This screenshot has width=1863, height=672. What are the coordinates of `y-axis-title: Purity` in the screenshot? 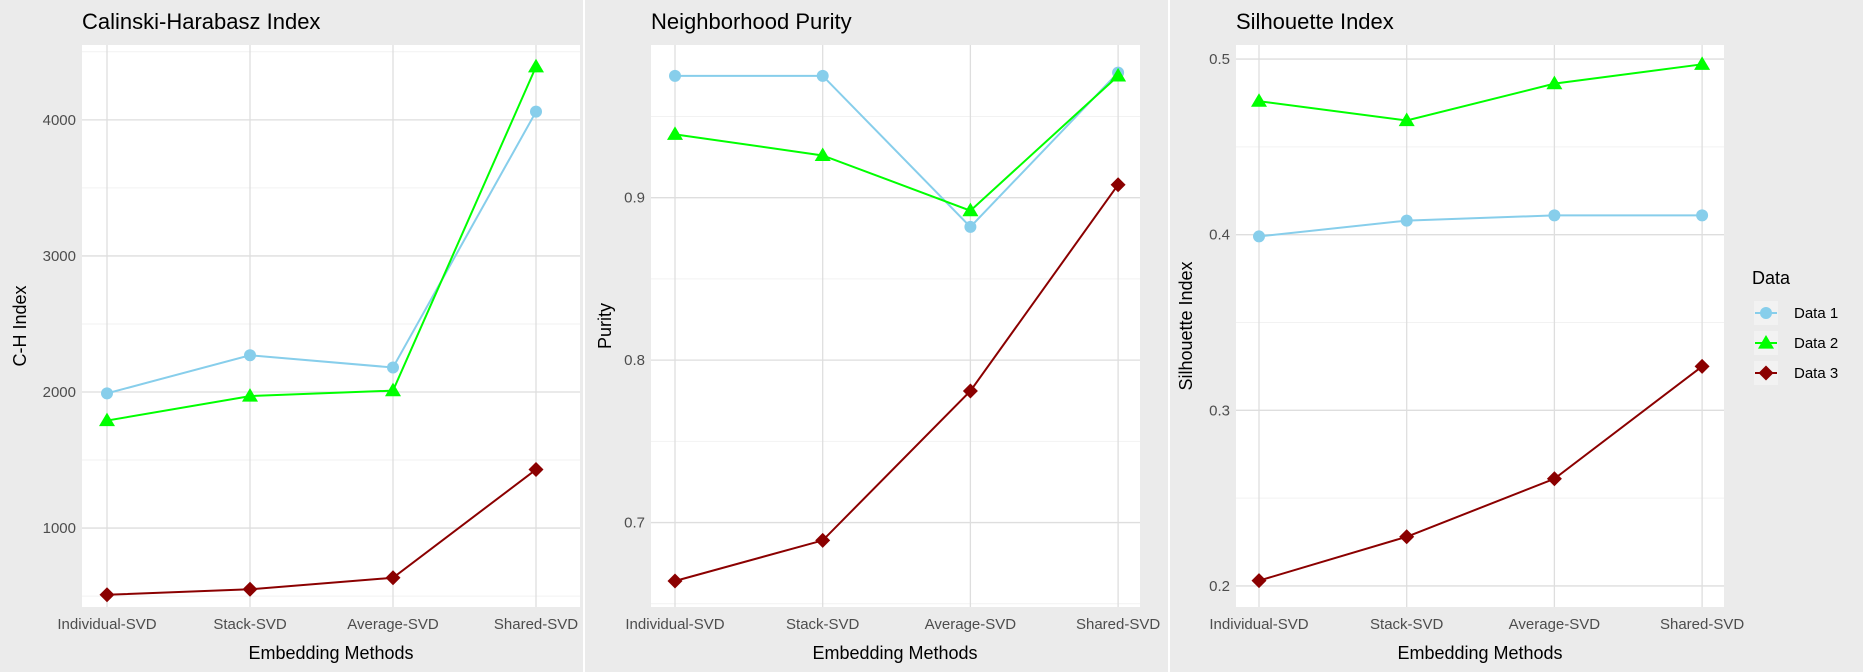 It's located at (605, 326).